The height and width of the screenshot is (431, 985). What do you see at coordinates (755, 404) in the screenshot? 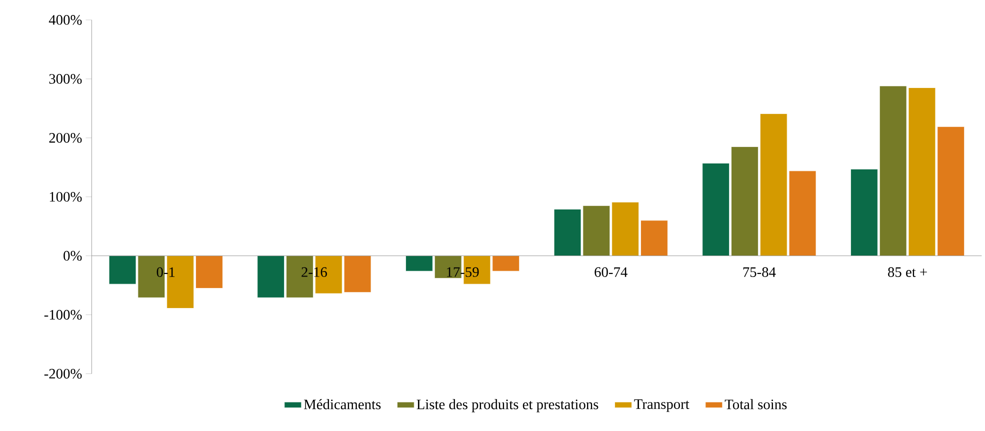
I see `legend-label: Total soins` at bounding box center [755, 404].